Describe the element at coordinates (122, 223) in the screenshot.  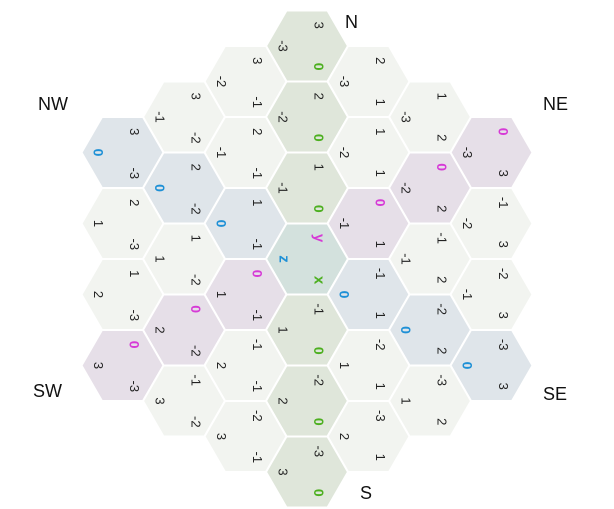
I see `hex-cell: -3 1 2` at that location.